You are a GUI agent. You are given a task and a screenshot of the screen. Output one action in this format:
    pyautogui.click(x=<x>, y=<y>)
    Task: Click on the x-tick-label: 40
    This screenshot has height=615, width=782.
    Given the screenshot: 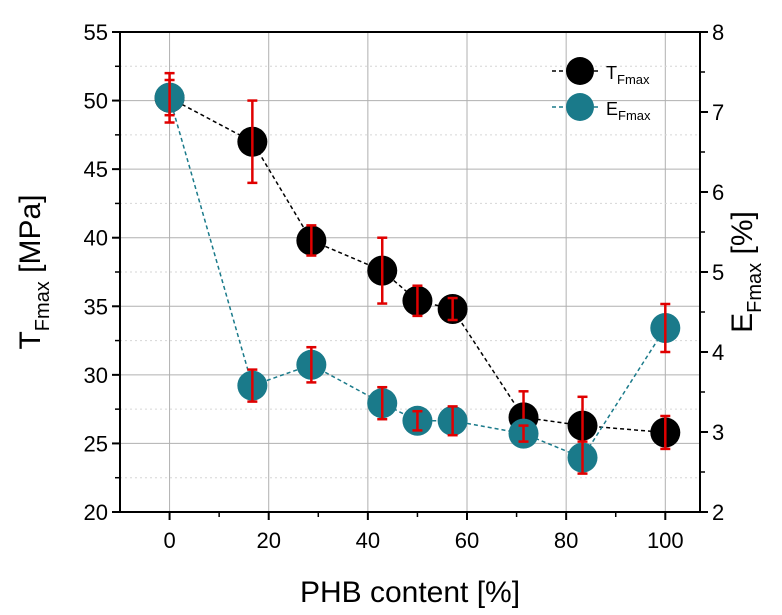 What is the action you would take?
    pyautogui.click(x=368, y=540)
    